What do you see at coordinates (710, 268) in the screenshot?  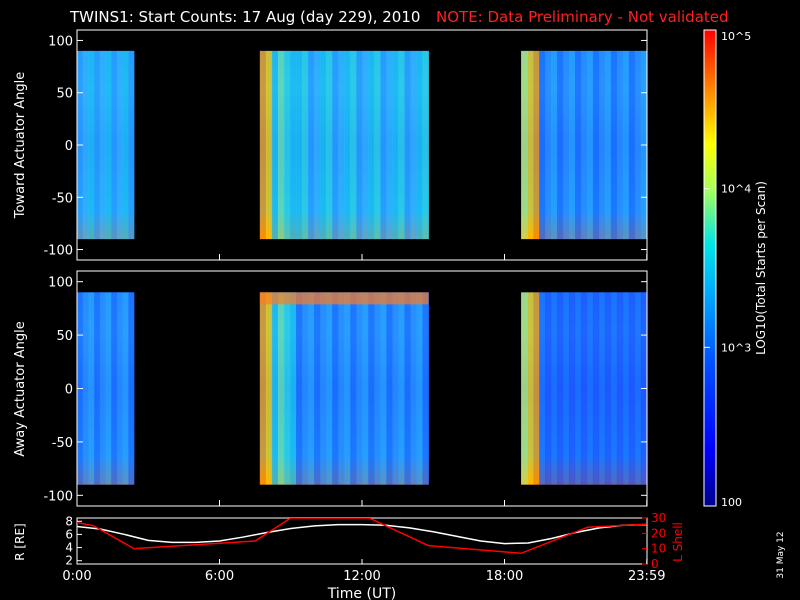 I see `colorbar-gradient` at bounding box center [710, 268].